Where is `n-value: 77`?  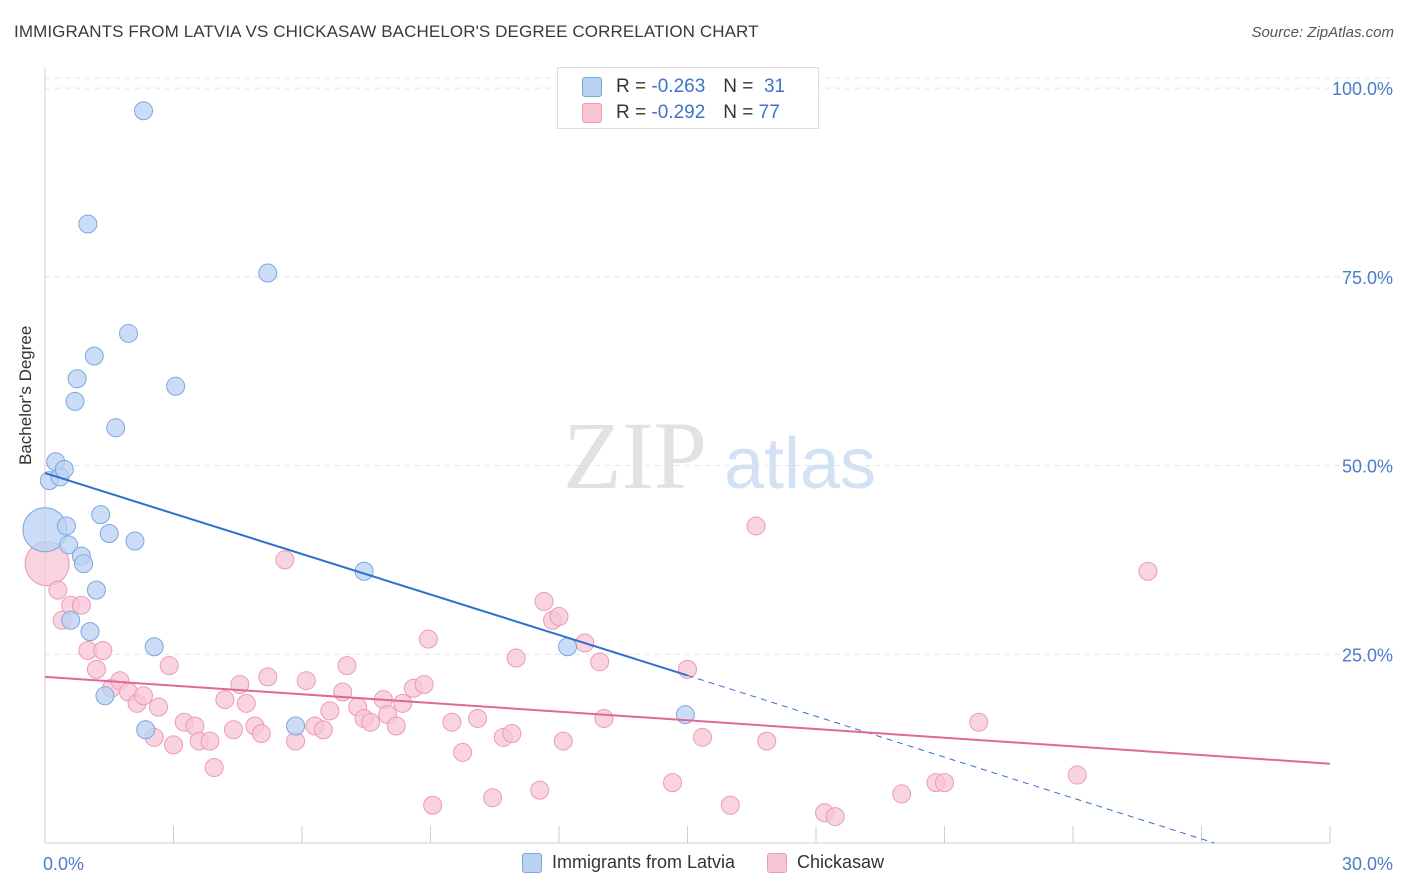 n-value: 77 is located at coordinates (769, 112).